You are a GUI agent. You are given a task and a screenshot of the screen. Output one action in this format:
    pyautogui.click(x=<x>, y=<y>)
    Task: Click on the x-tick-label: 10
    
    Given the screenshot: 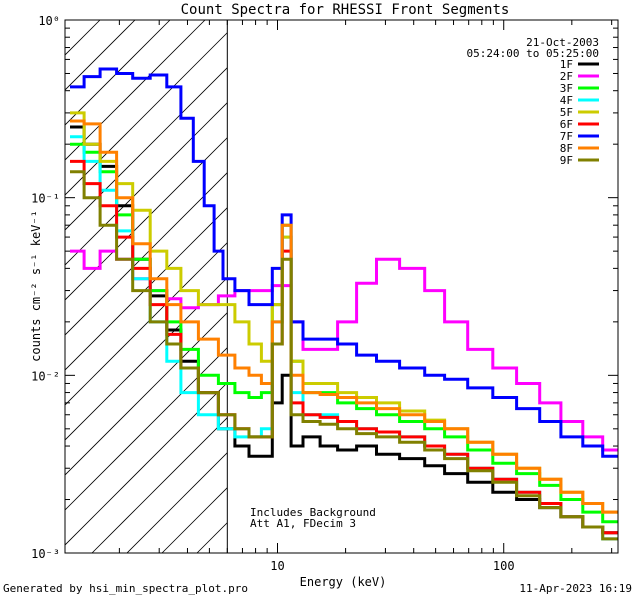 What is the action you would take?
    pyautogui.click(x=277, y=566)
    